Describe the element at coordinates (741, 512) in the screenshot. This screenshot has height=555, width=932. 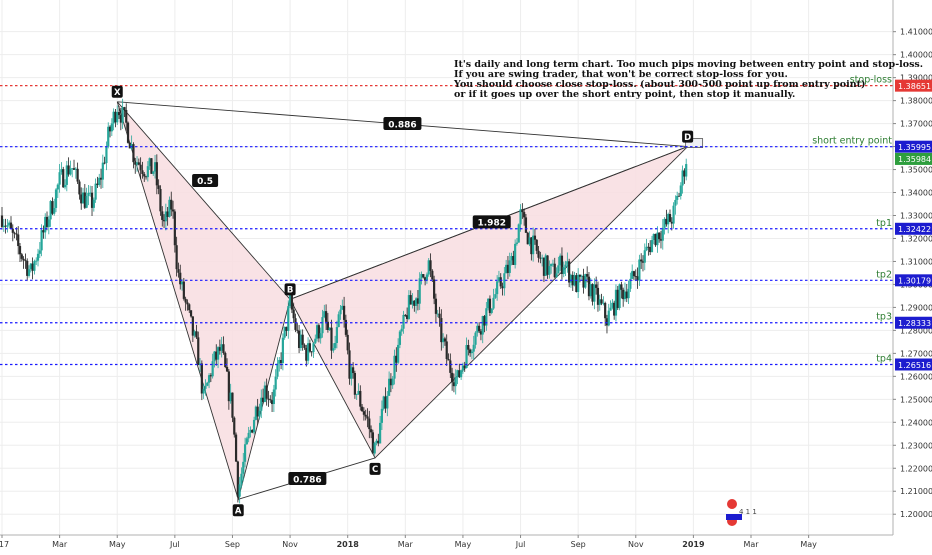
I see `event-badge: 4 1 1` at that location.